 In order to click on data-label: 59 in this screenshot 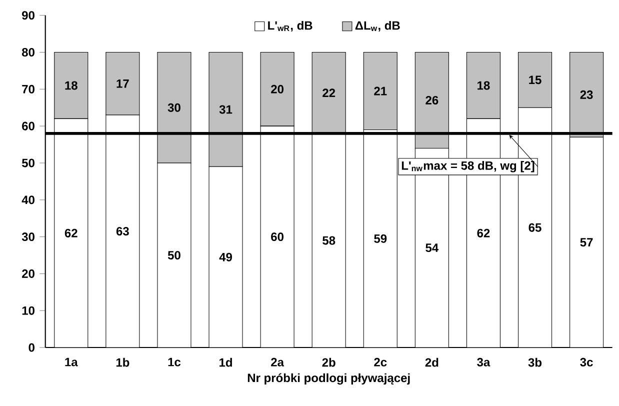, I will do `click(380, 238)`.